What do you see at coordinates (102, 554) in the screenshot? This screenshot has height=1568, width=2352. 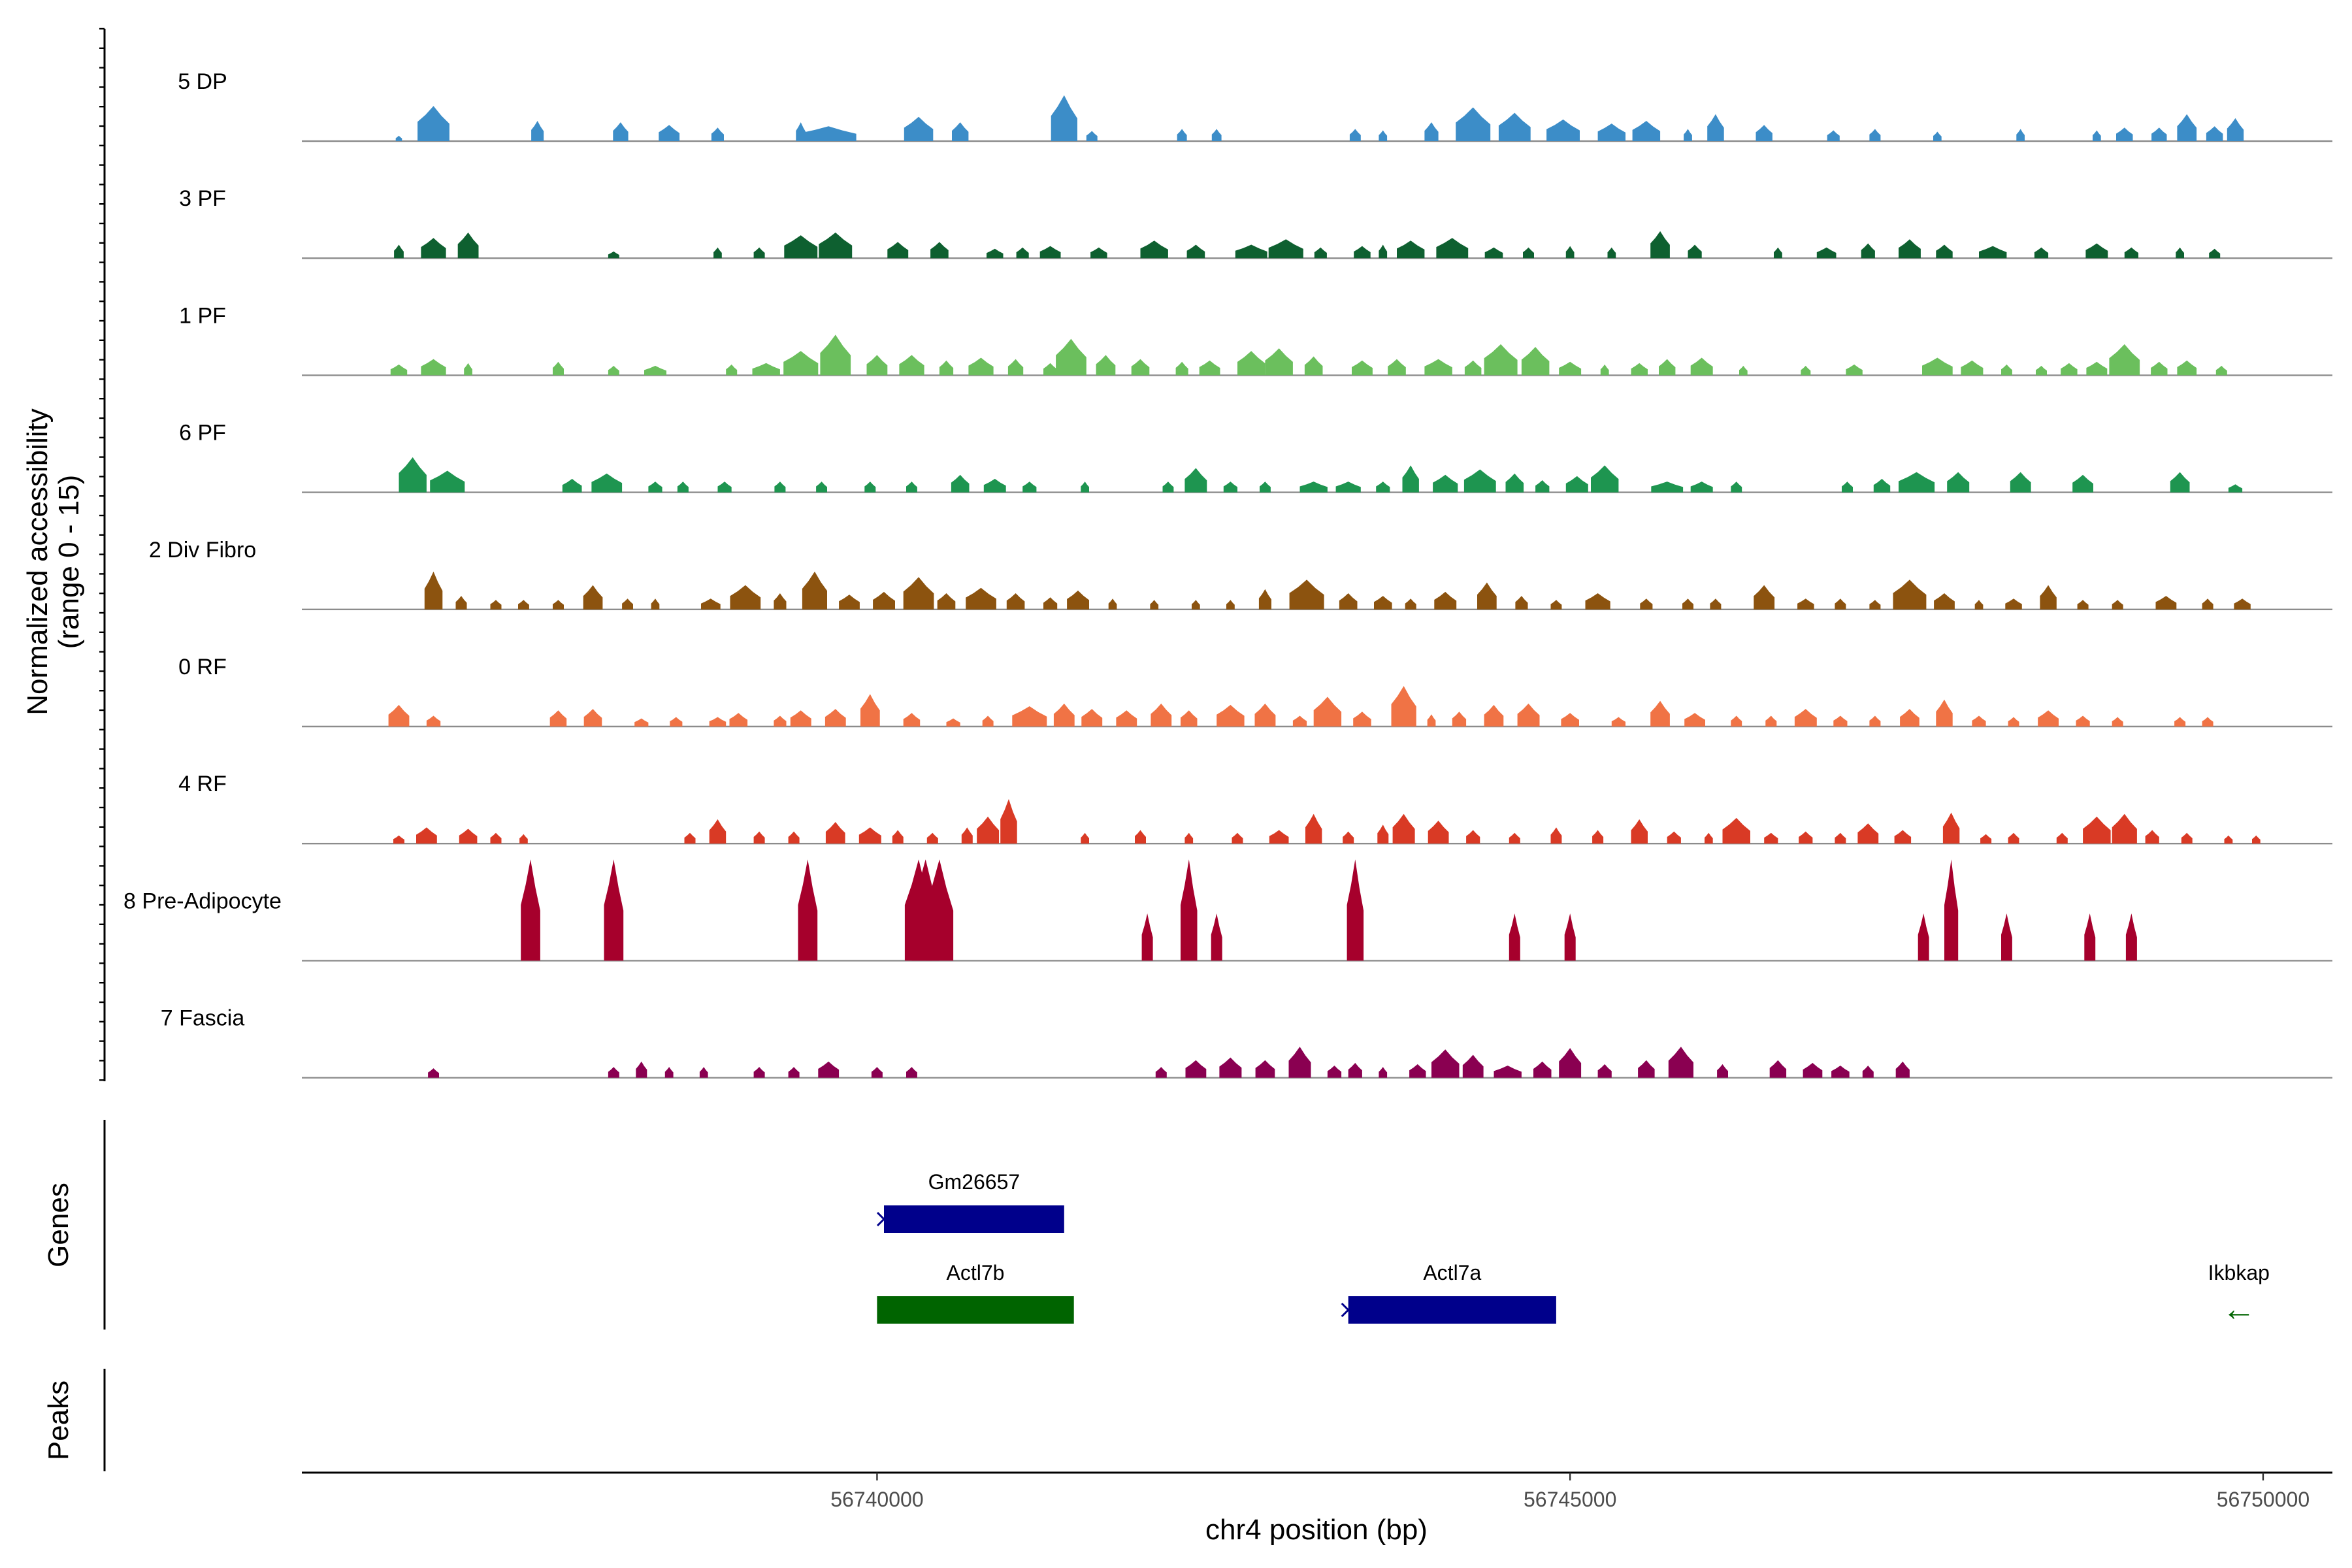 I see `coverage-y-ticks` at bounding box center [102, 554].